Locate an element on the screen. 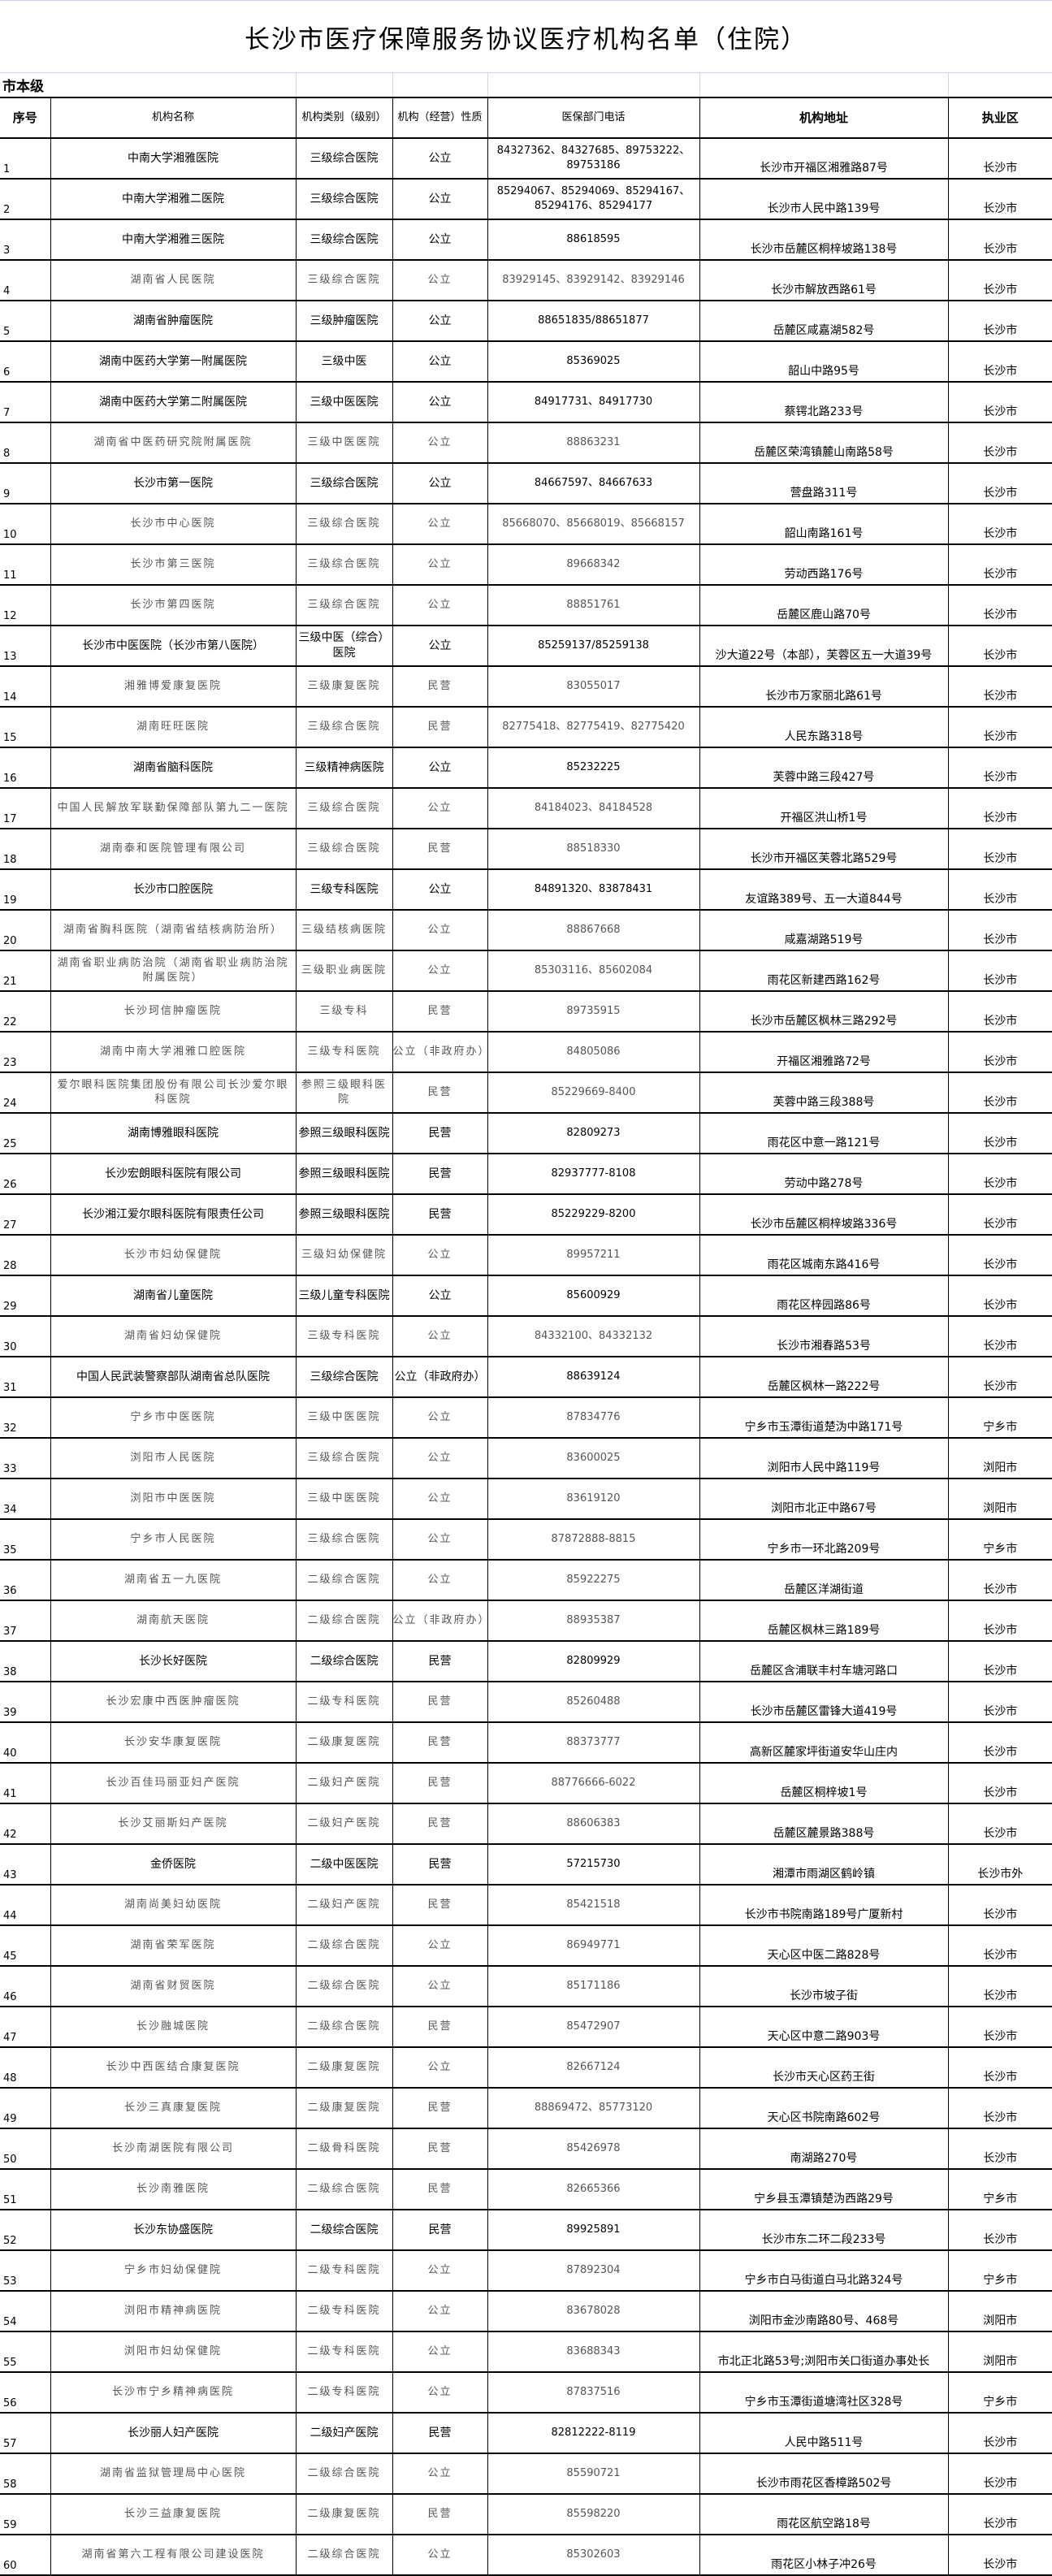 Image resolution: width=1052 pixels, height=2576 pixels. row-address: 长沙市东二环二段233号 is located at coordinates (824, 2230).